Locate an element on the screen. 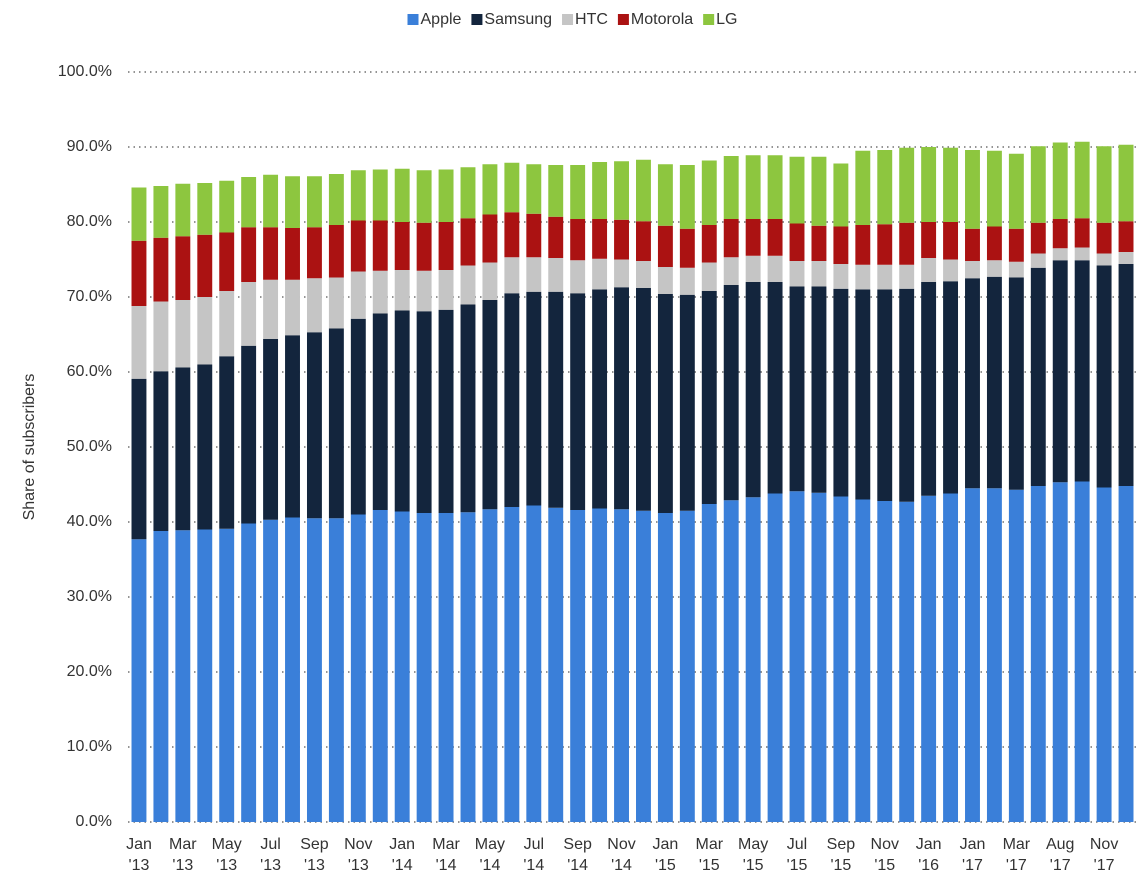 The width and height of the screenshot is (1137, 883). y-tick-label: 20.0% is located at coordinates (89, 671).